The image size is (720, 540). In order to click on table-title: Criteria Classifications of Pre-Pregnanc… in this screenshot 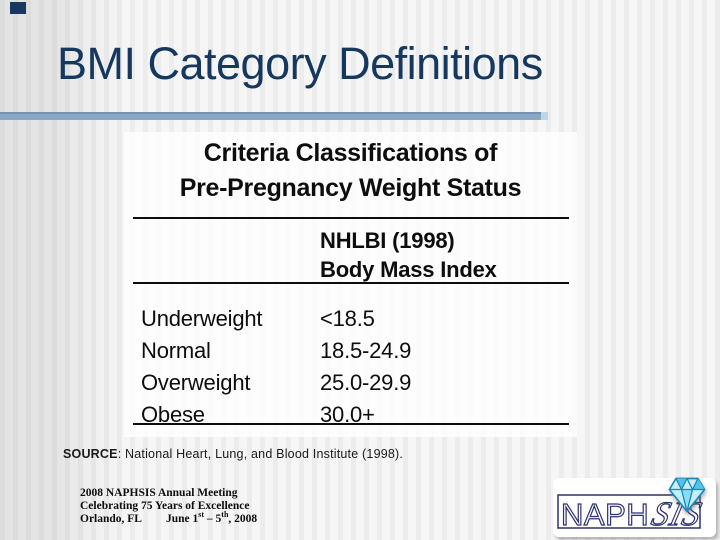, I will do `click(350, 171)`.